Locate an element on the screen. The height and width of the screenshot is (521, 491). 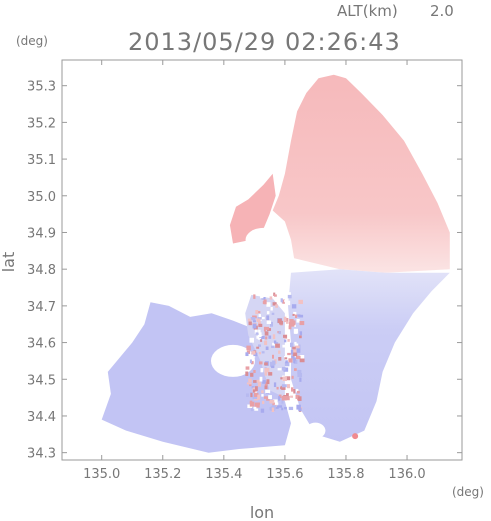
x-tick-label: 135.6 is located at coordinates (284, 474).